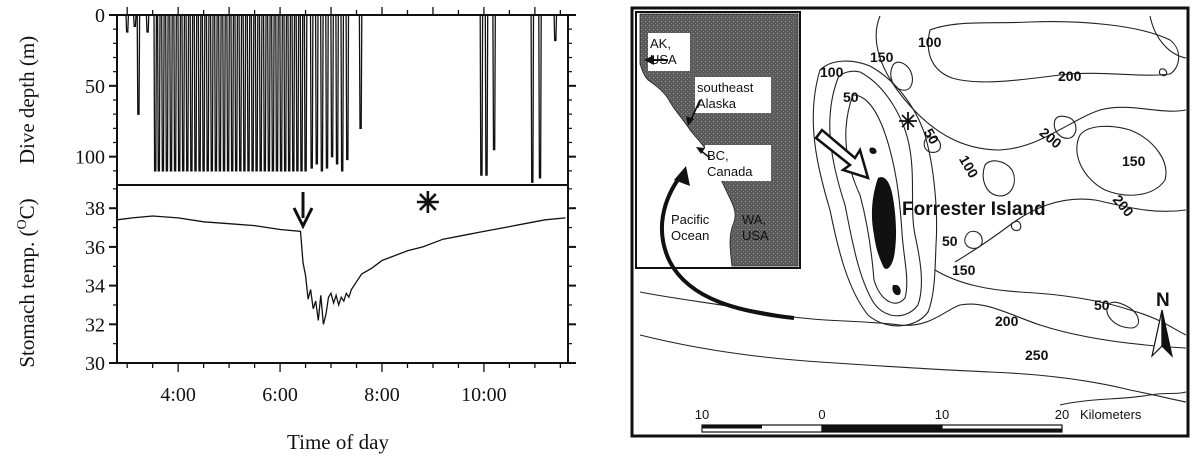 The width and height of the screenshot is (1194, 456). I want to click on inset-label-bc: BC,, so click(718, 155).